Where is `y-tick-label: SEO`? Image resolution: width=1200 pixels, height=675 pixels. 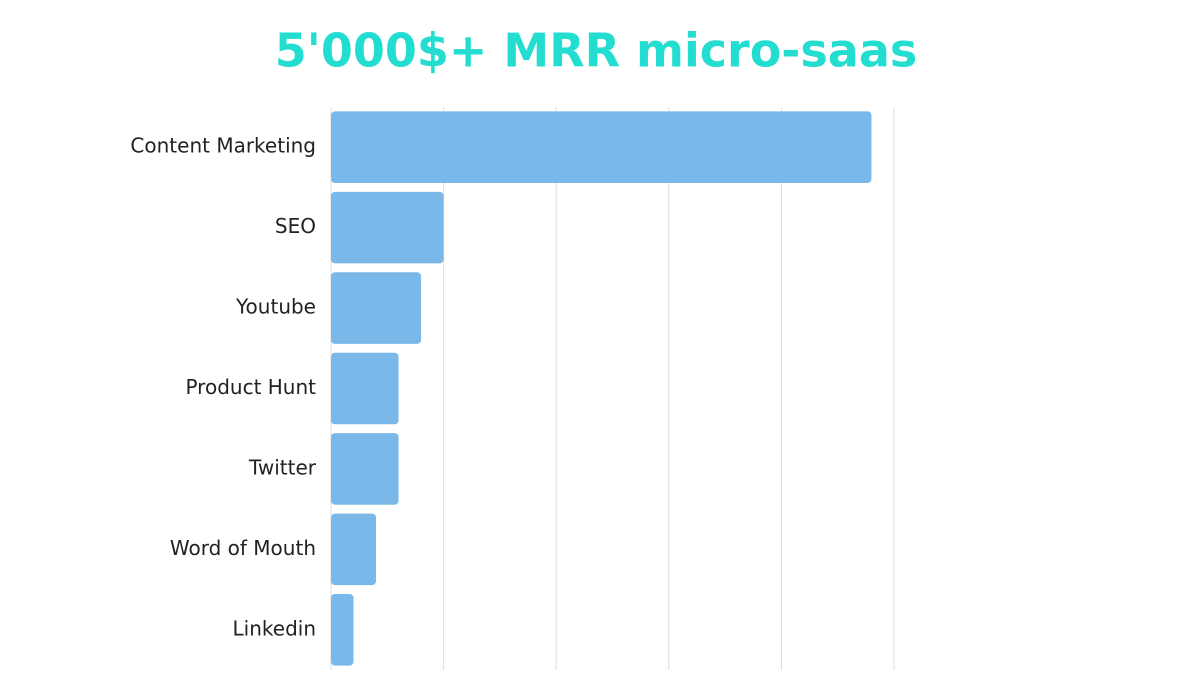 y-tick-label: SEO is located at coordinates (295, 226).